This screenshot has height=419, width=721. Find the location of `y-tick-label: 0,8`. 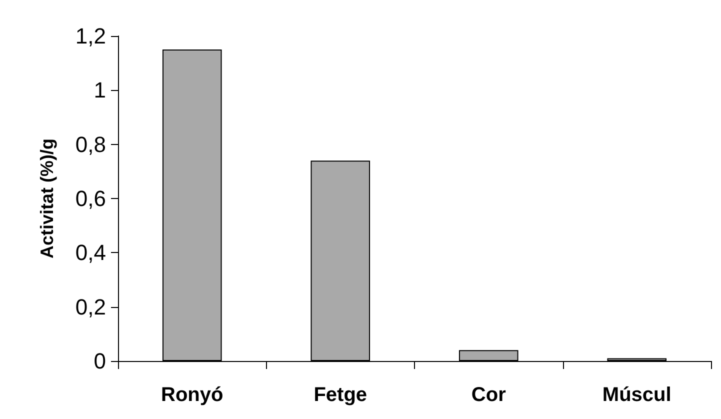

y-tick-label: 0,8 is located at coordinates (90, 144).